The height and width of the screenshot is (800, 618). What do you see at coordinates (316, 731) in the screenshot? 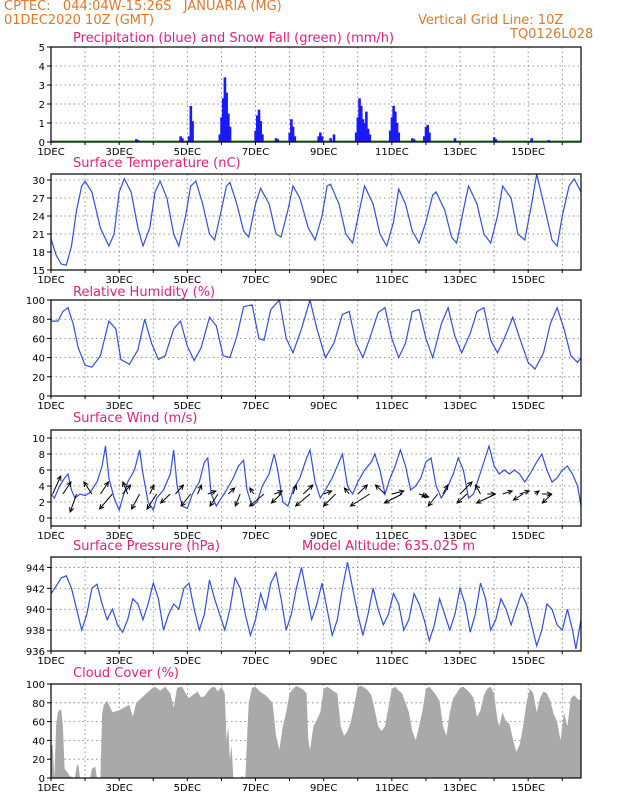
I see `cloud-data` at bounding box center [316, 731].